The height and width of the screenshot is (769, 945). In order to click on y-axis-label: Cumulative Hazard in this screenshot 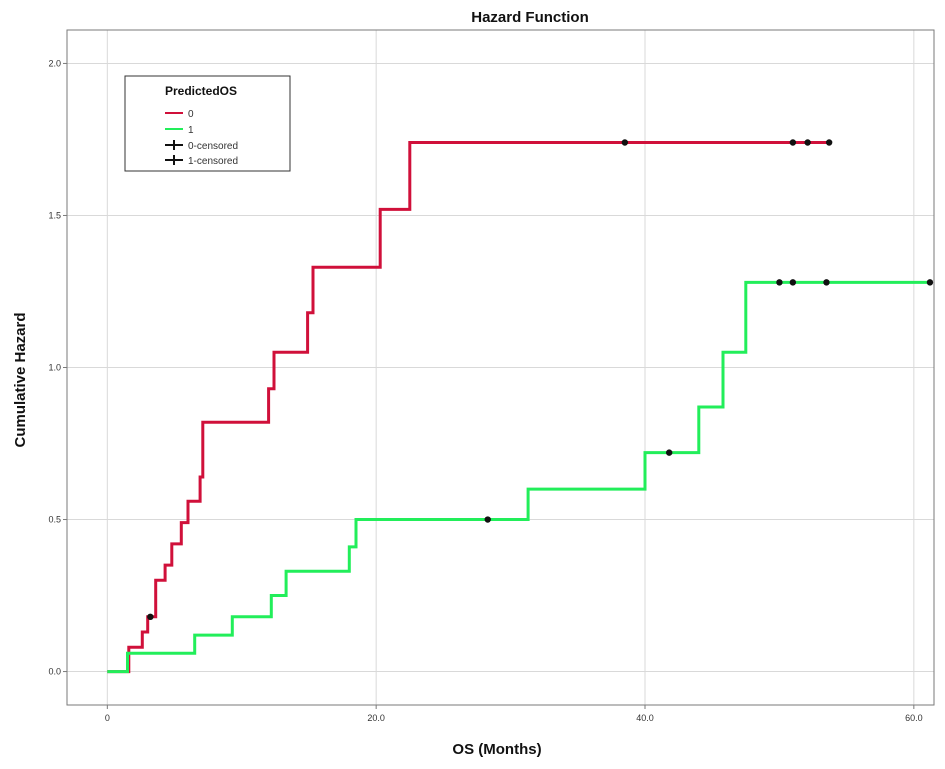, I will do `click(20, 379)`.